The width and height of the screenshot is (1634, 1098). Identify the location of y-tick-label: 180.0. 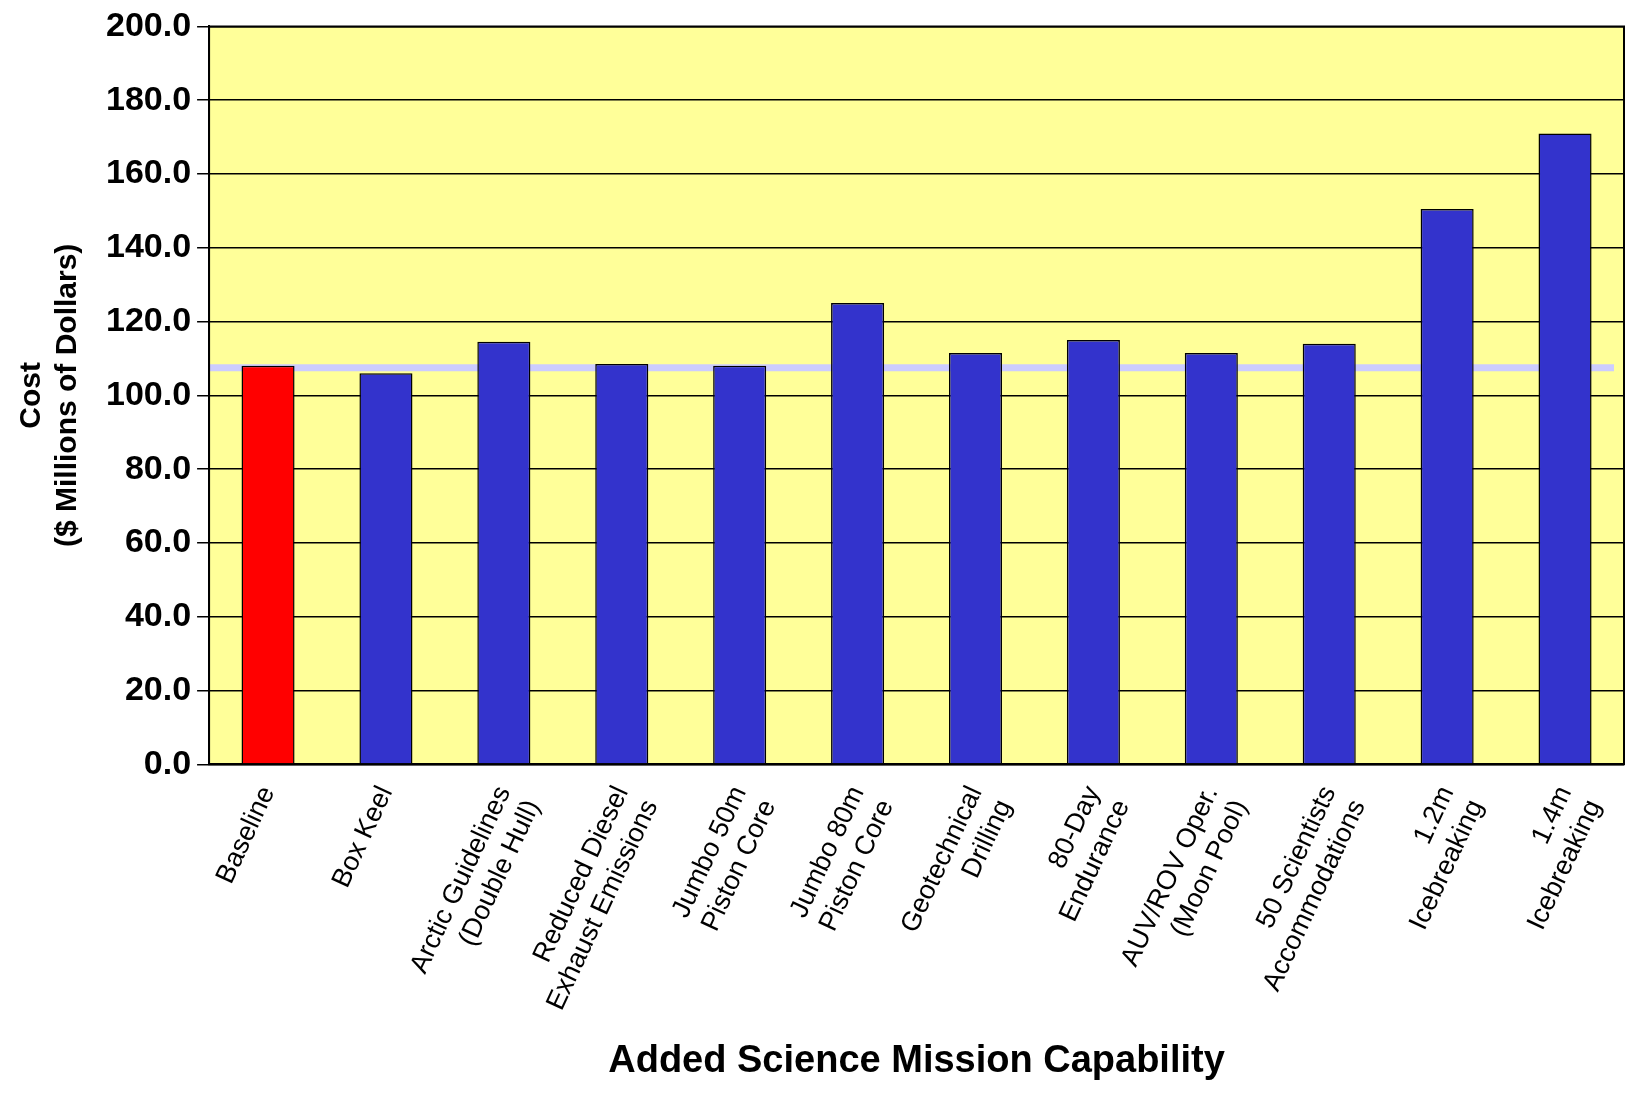
(148, 97).